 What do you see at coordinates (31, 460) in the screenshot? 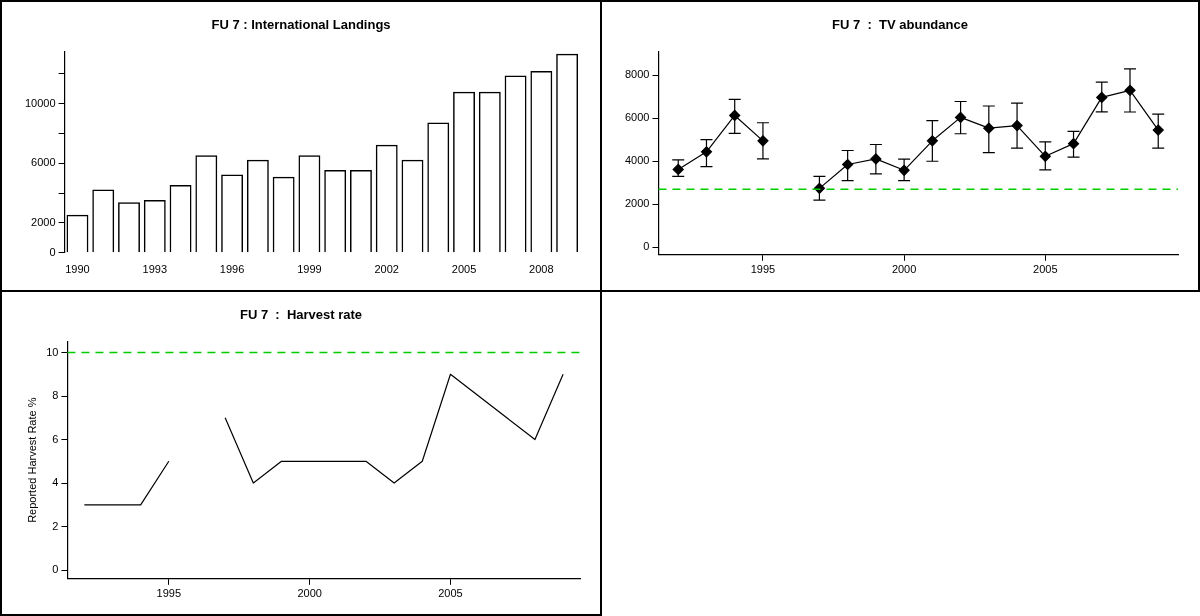
I see `y-axis-title: Reported Harvest Rate %` at bounding box center [31, 460].